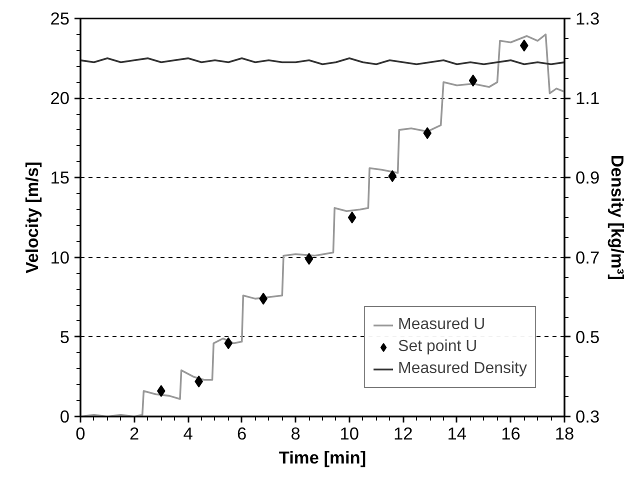 The image size is (644, 486). What do you see at coordinates (81, 434) in the screenshot?
I see `x-tick-label: 0` at bounding box center [81, 434].